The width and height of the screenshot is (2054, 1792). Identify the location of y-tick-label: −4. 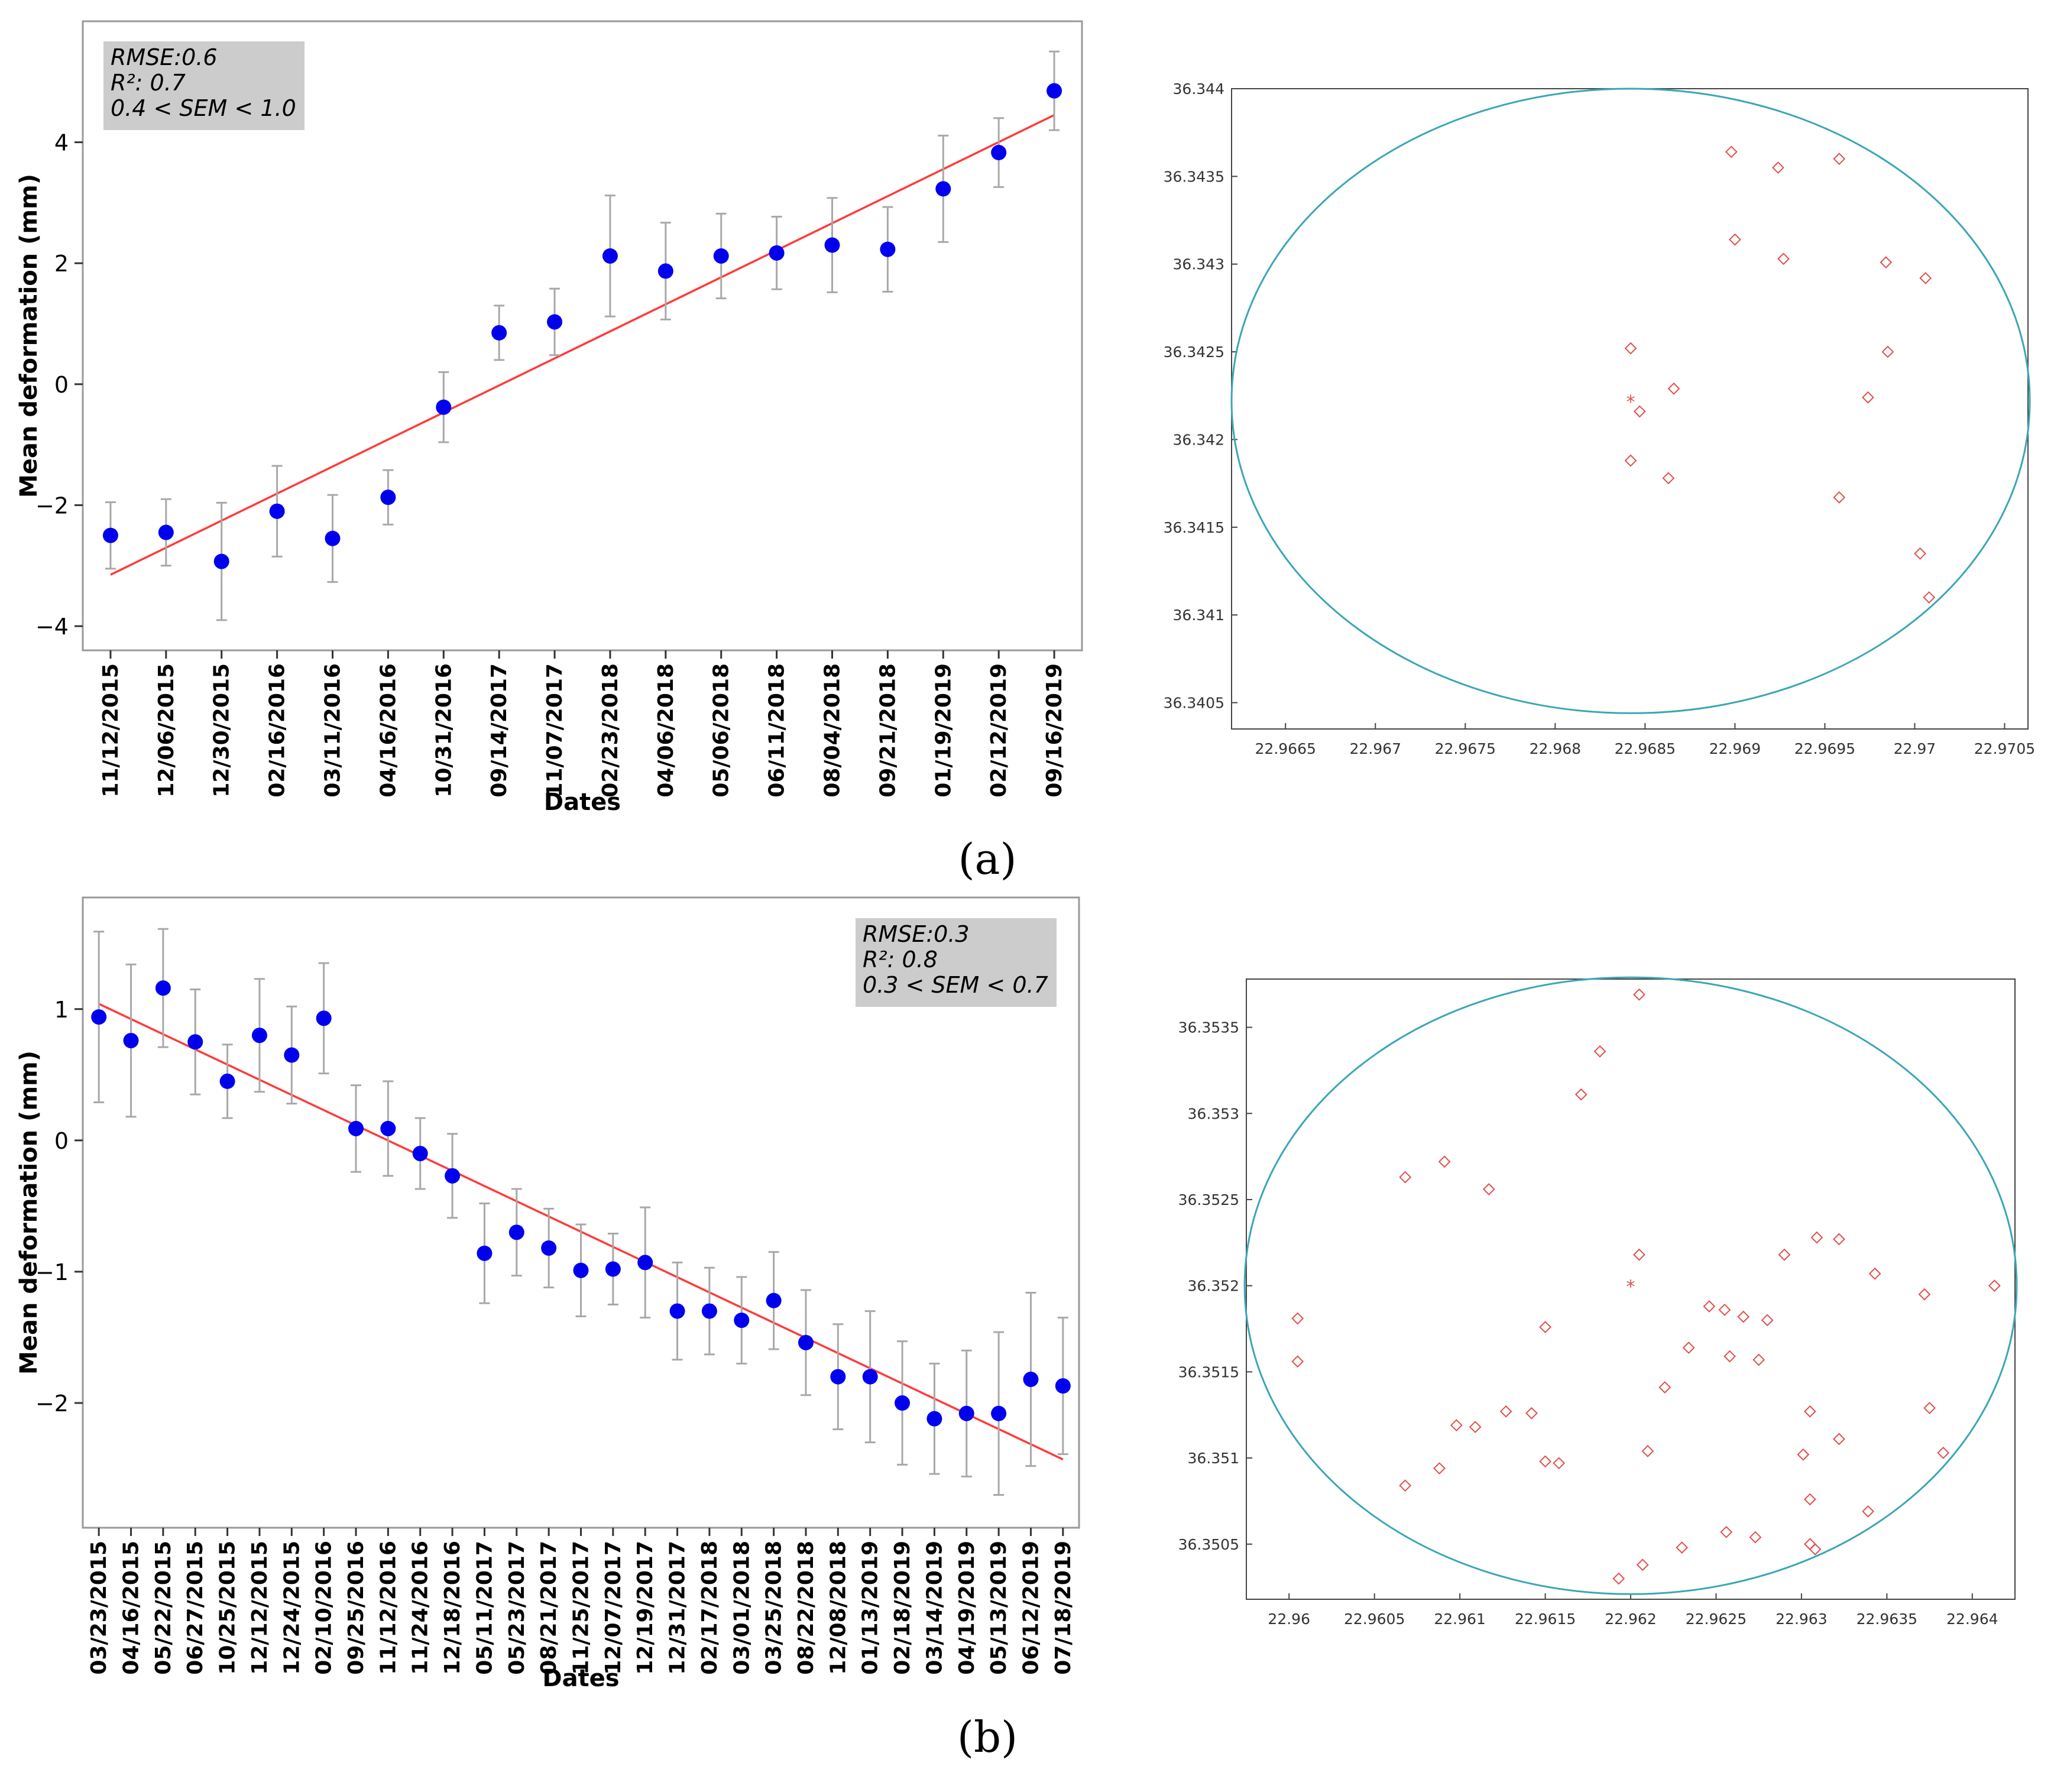
(52, 627).